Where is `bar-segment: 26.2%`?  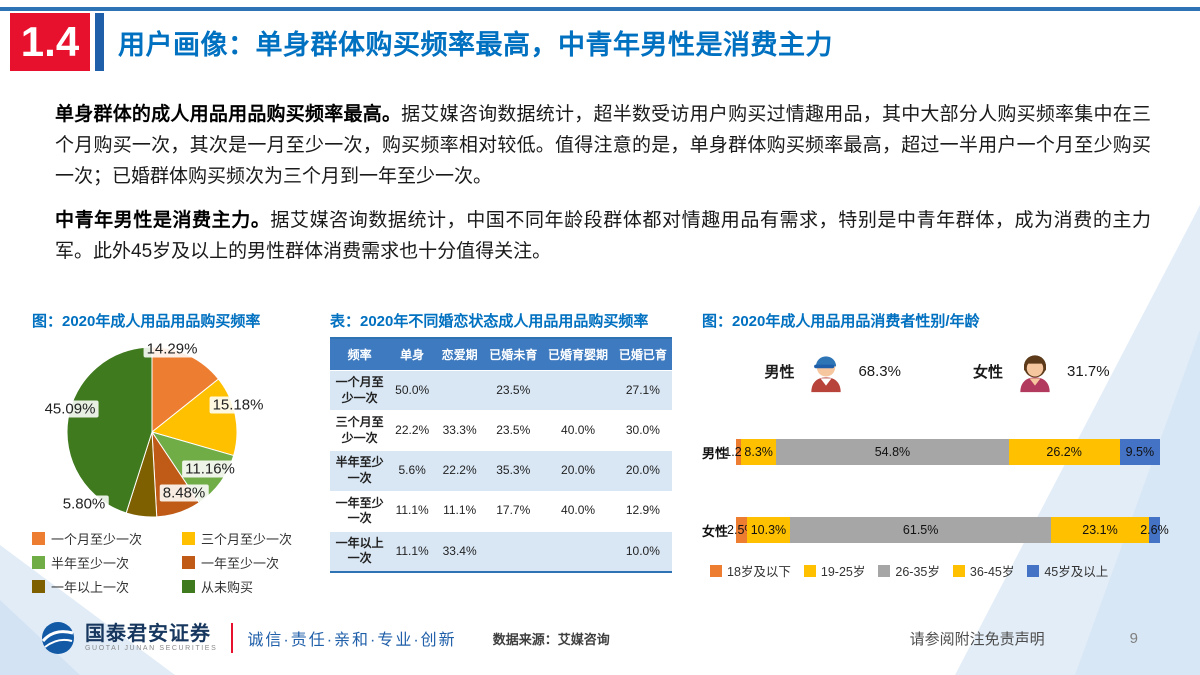 bar-segment: 26.2% is located at coordinates (1064, 452).